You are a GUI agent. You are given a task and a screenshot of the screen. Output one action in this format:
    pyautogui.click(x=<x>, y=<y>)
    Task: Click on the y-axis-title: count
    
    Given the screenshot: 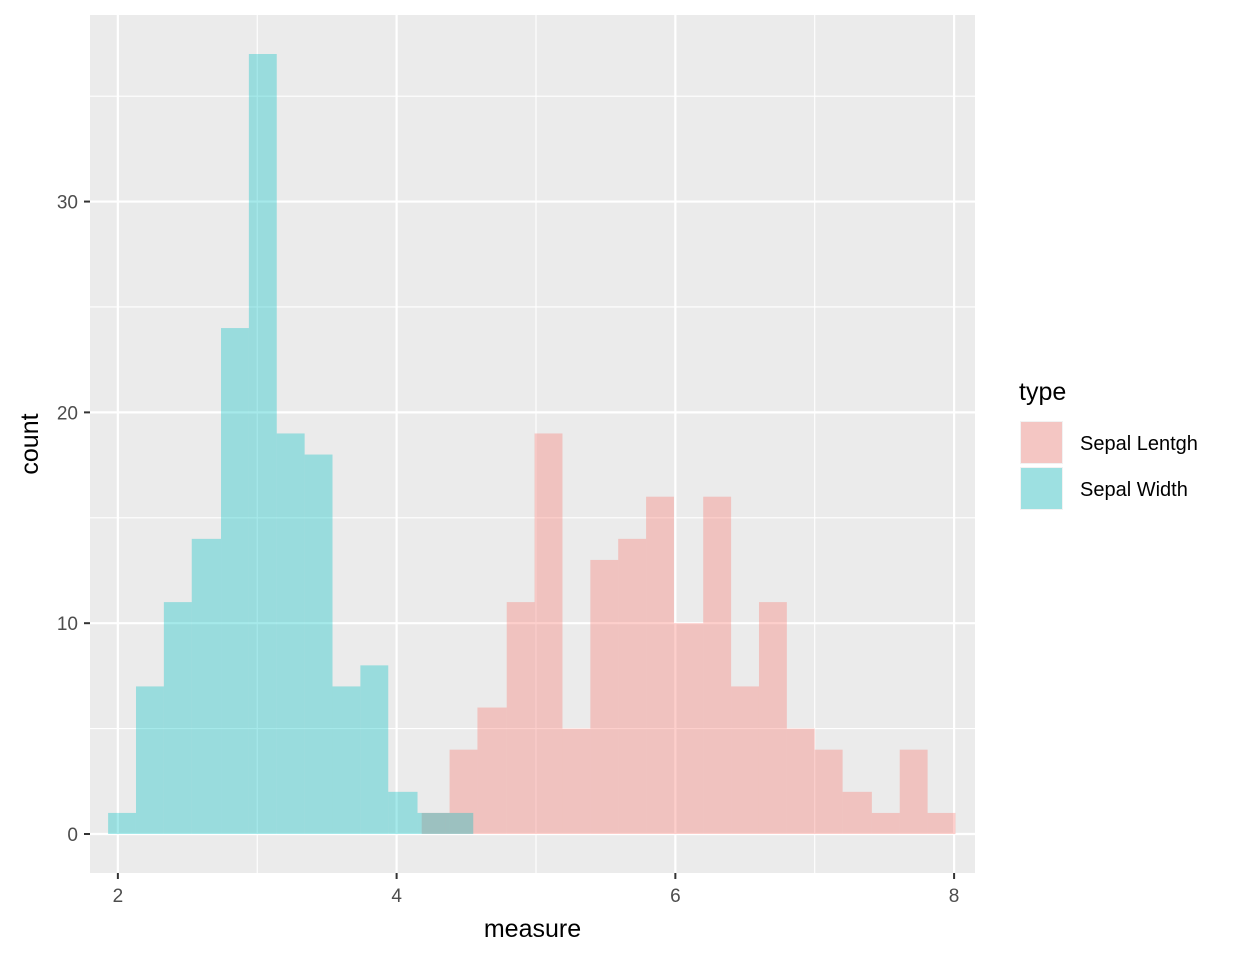 What is the action you would take?
    pyautogui.click(x=30, y=443)
    